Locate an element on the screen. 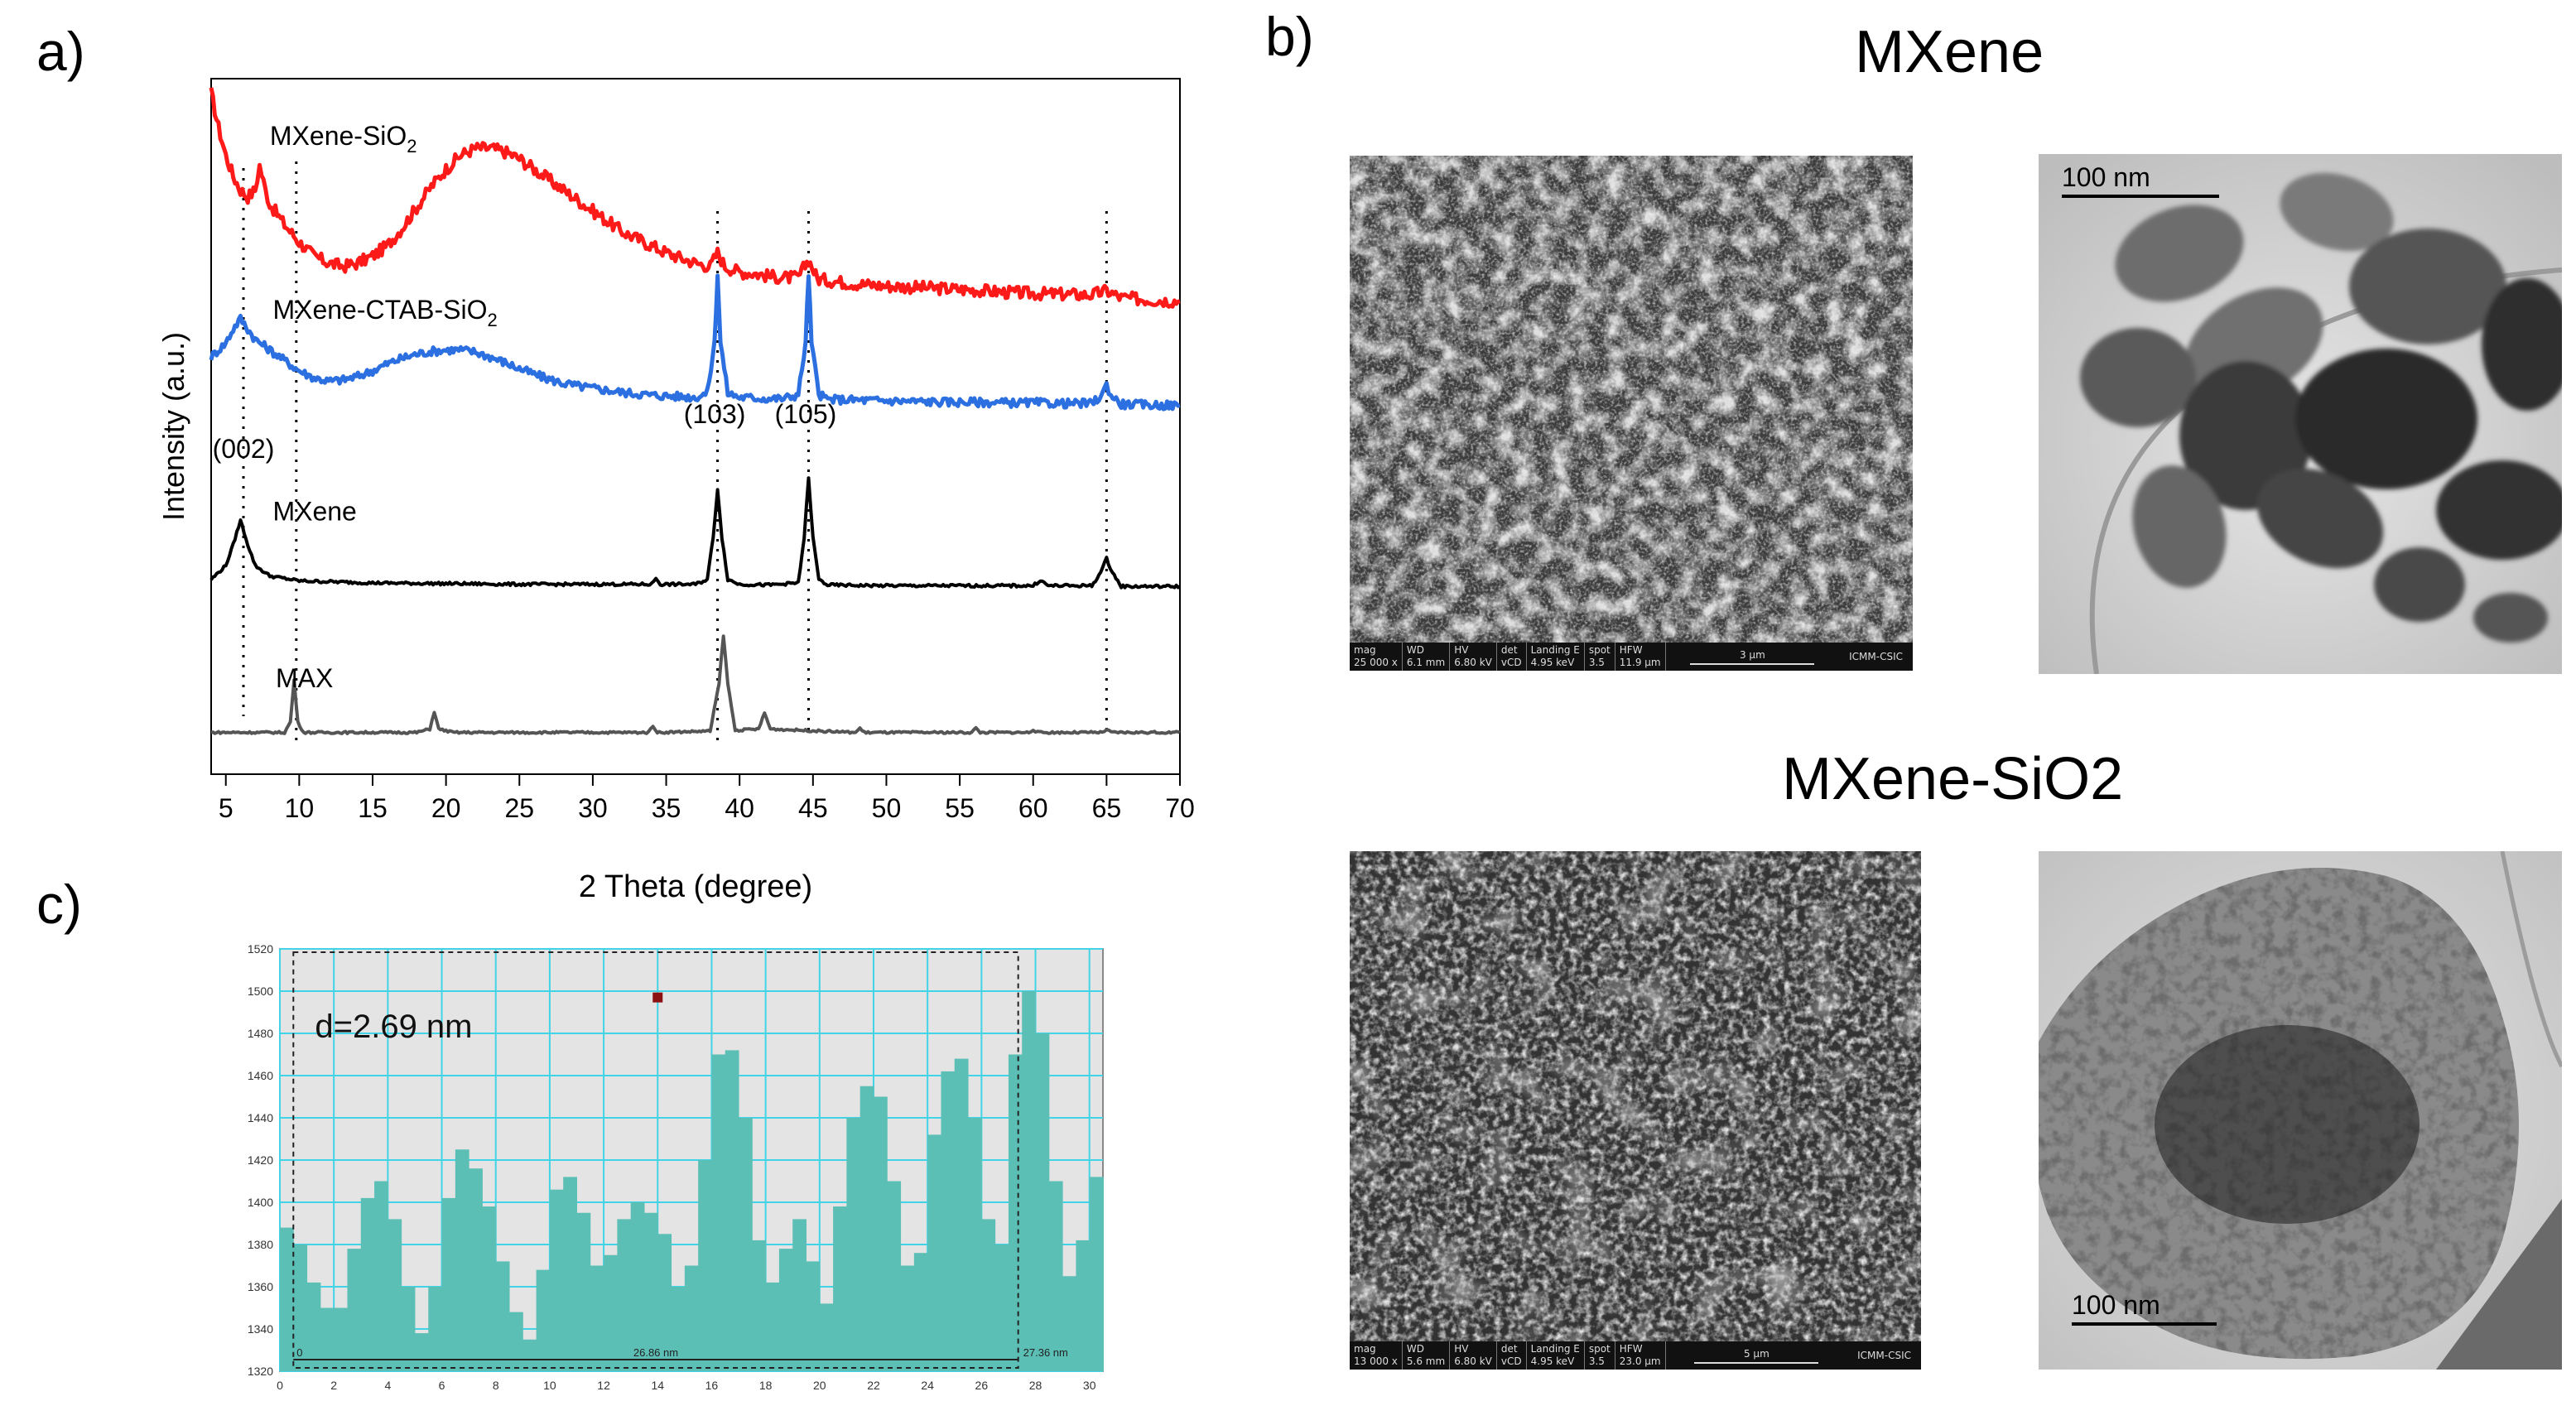 This screenshot has width=2576, height=1401. sem-mxene-field-name: Landing E is located at coordinates (1555, 650).